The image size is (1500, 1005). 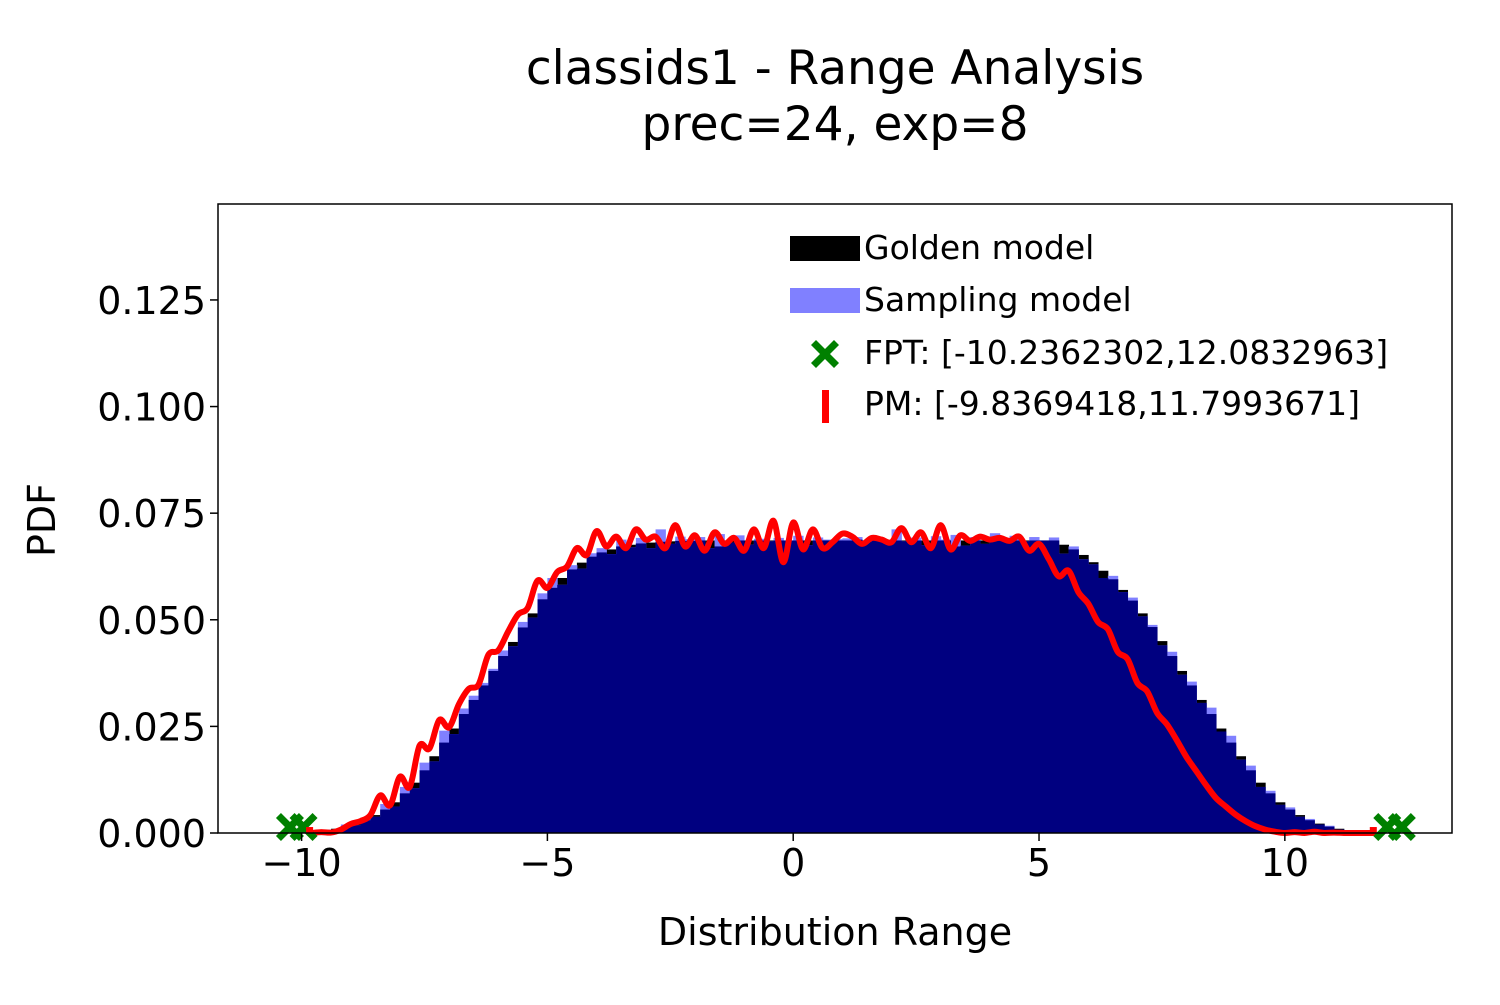 What do you see at coordinates (1112, 403) in the screenshot?
I see `legend-pm-label: PM: [-9.8369418,11.7993671]` at bounding box center [1112, 403].